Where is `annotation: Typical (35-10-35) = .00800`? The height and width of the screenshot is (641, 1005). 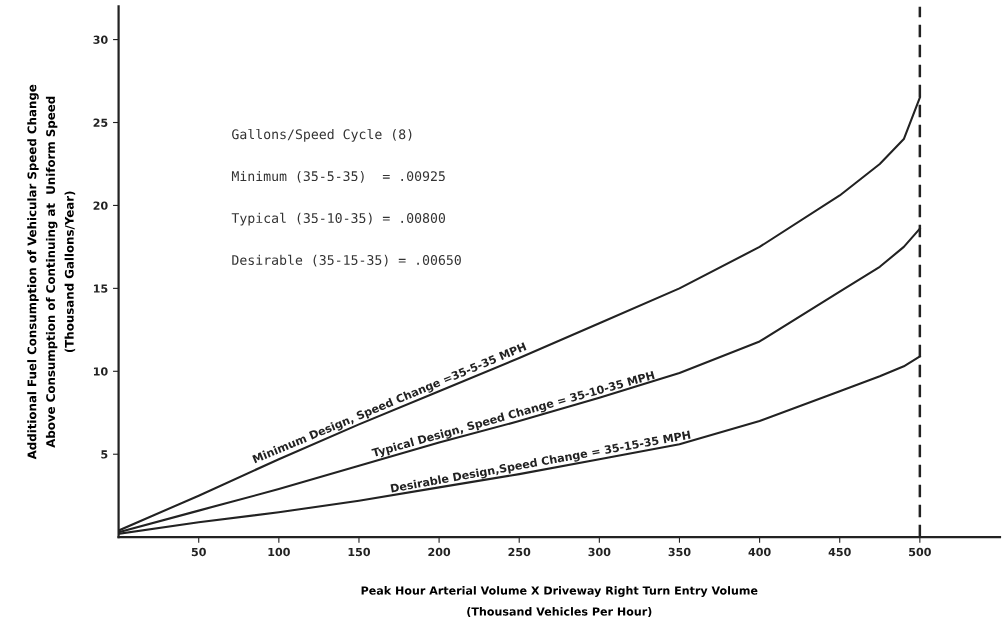
annotation: Typical (35-10-35) = .00800 is located at coordinates (338, 219).